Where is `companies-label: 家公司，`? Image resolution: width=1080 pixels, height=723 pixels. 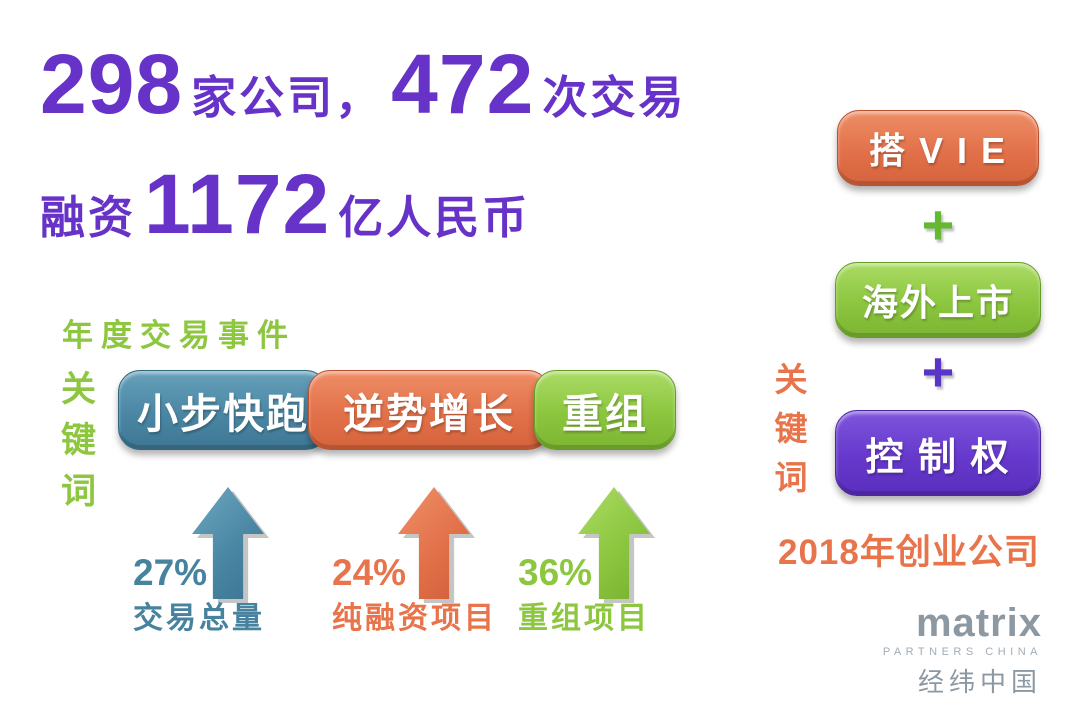 companies-label: 家公司， is located at coordinates (287, 97).